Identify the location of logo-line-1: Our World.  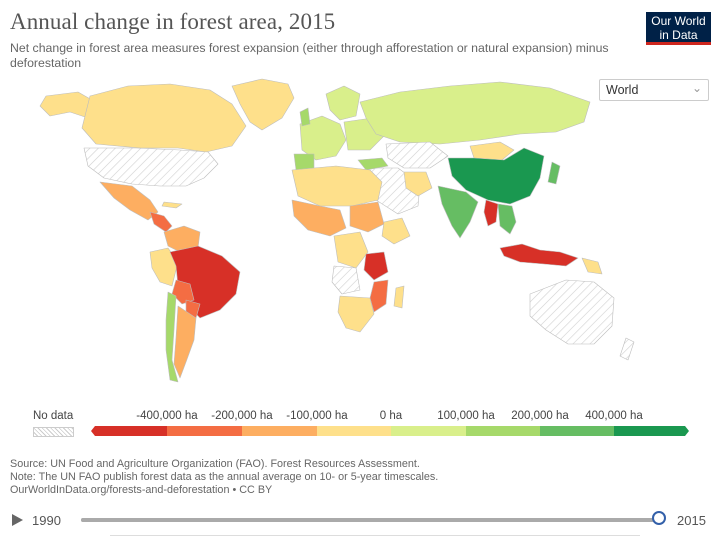
(678, 21).